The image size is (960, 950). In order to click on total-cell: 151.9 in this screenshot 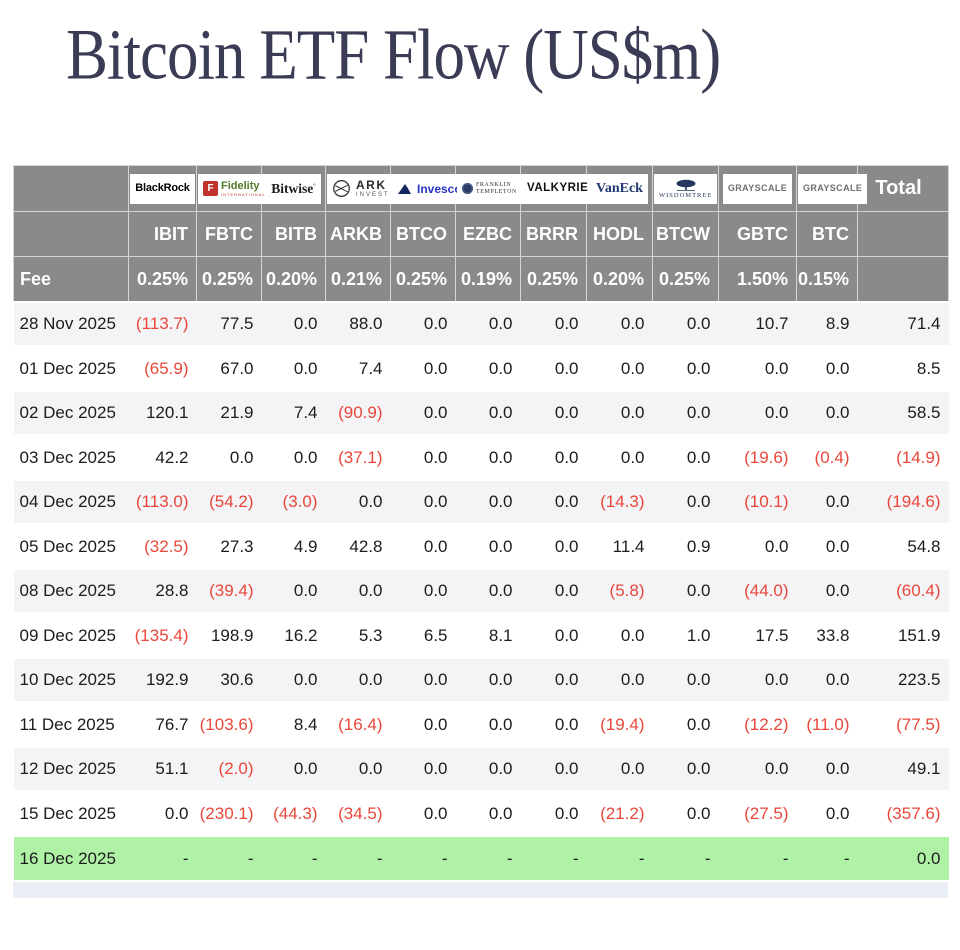, I will do `click(919, 635)`.